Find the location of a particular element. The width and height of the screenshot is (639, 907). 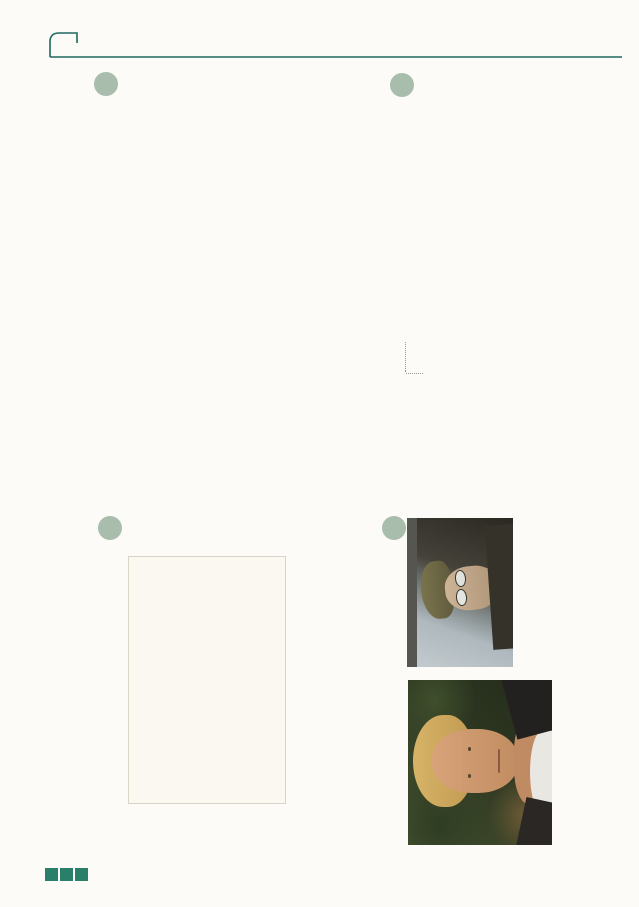

slide3-note is located at coordinates (292, 172).